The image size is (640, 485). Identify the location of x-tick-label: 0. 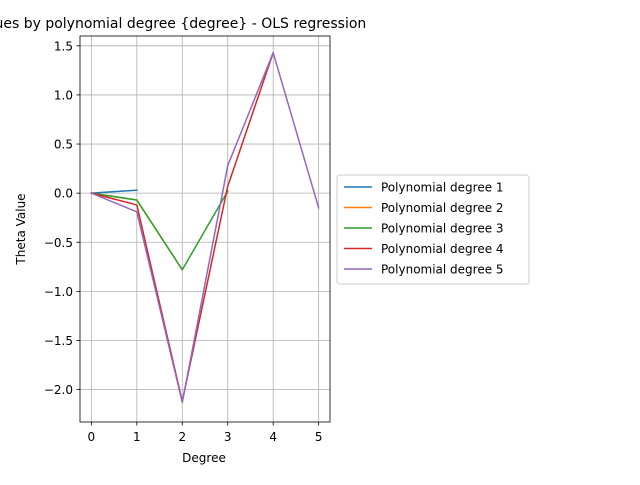
(92, 437).